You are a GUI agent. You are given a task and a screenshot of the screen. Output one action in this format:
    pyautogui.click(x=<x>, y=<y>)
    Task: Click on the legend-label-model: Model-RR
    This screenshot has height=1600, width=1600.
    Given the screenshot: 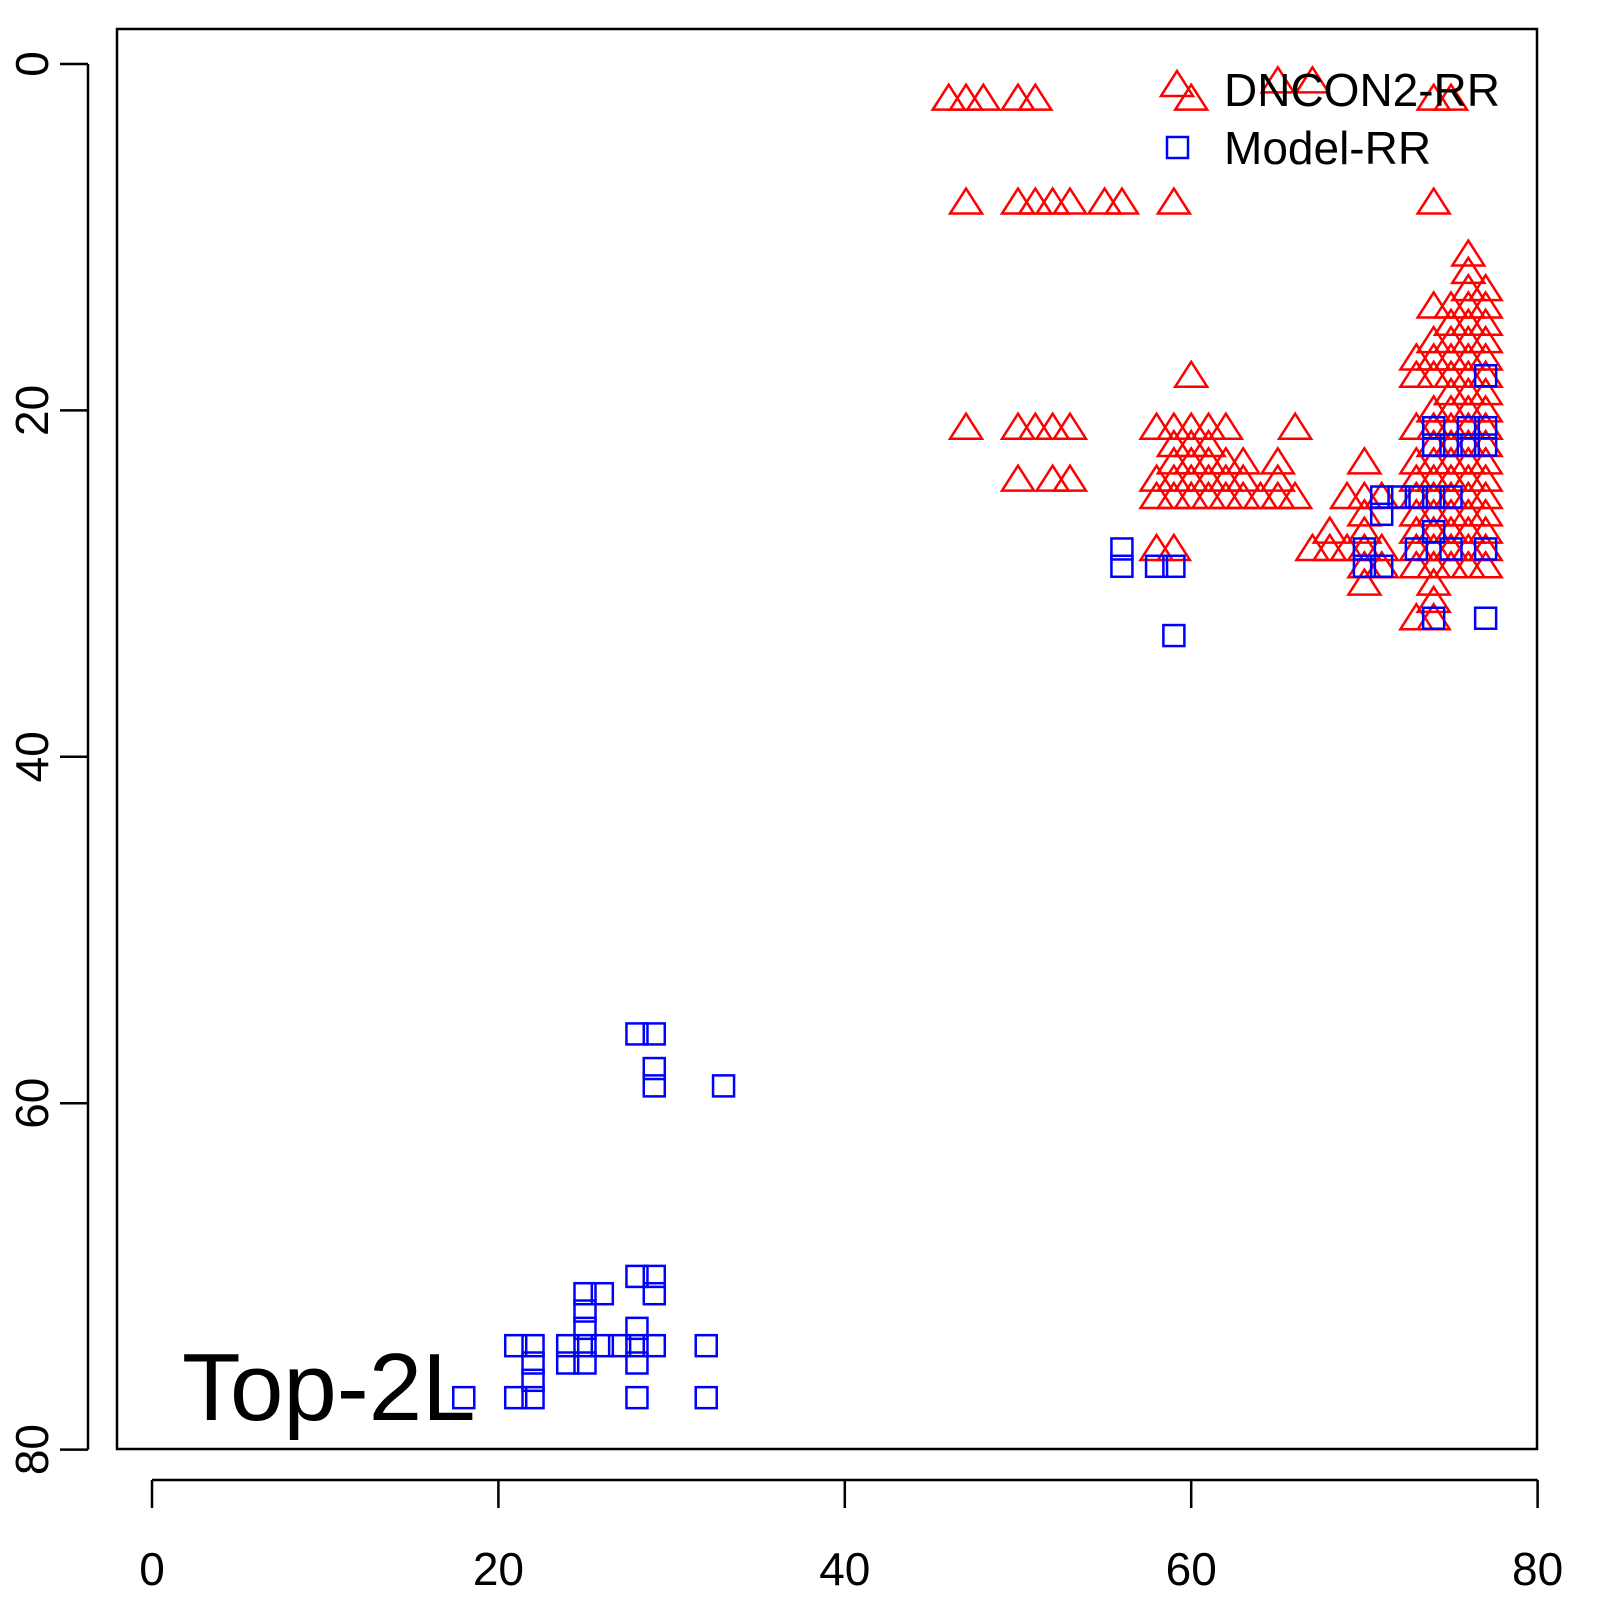 What is the action you would take?
    pyautogui.click(x=1327, y=148)
    